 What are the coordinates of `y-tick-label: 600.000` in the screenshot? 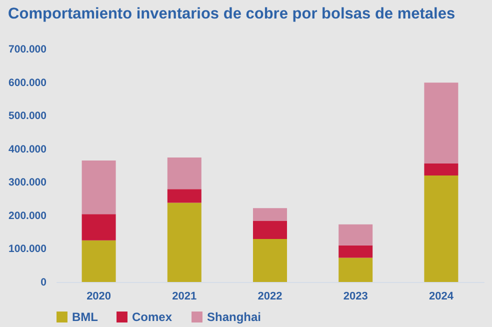 It's located at (27, 82).